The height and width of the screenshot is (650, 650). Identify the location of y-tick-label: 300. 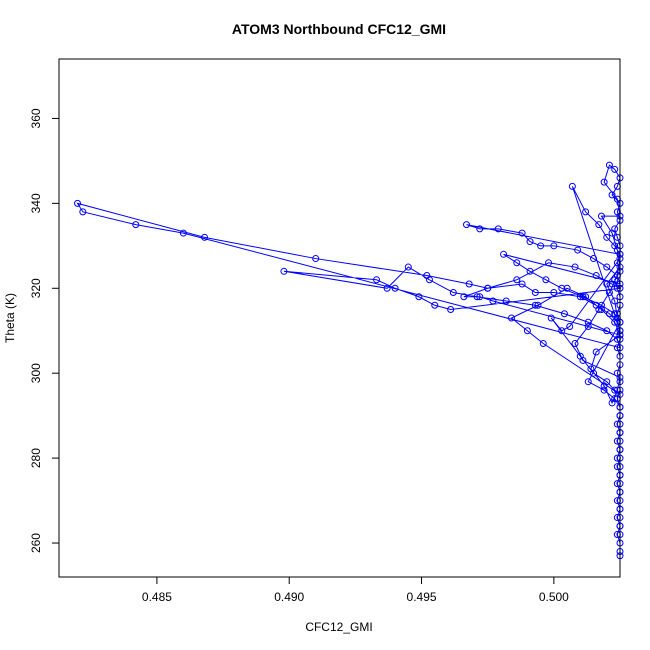
(36, 373).